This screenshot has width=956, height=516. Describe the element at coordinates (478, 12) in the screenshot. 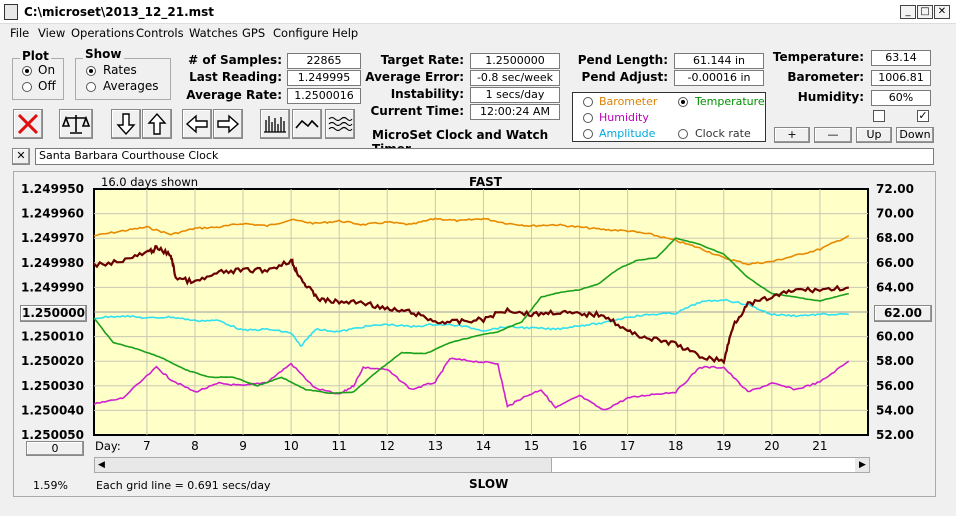

I see `title-bar: C:\microset\2013_12_21.mst _ □ ✕` at that location.